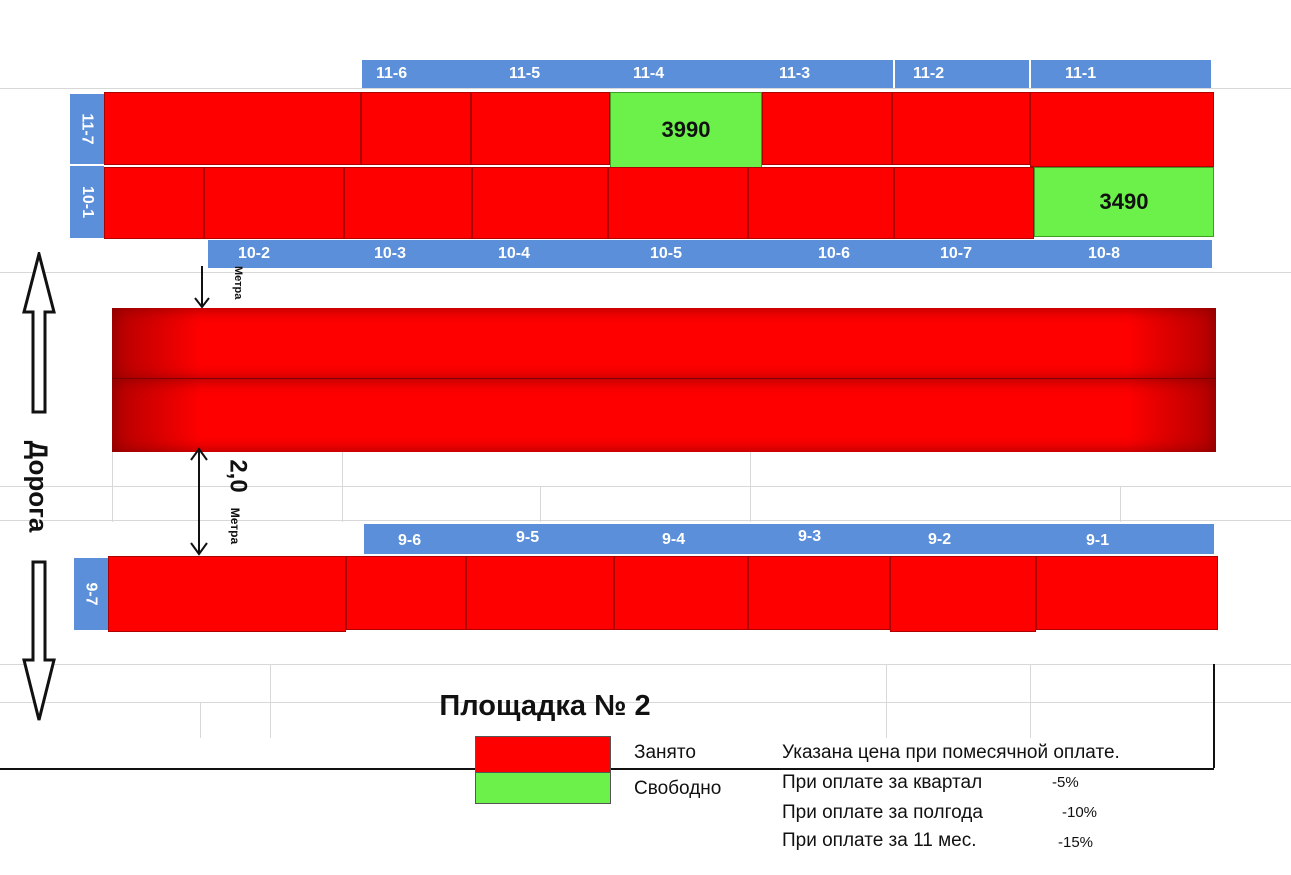 The image size is (1291, 875). What do you see at coordinates (235, 526) in the screenshot?
I see `distance-unit: Метра` at bounding box center [235, 526].